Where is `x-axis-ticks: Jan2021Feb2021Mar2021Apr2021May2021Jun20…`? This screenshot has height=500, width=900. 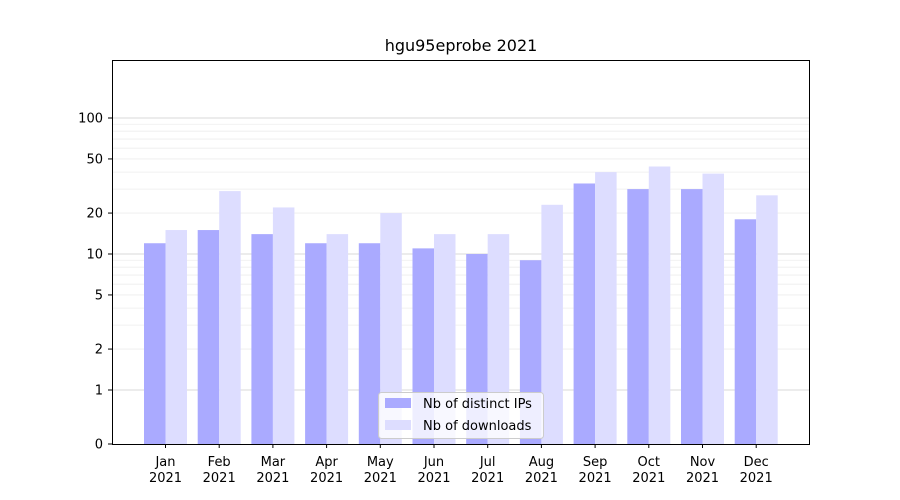
x-axis-ticks: Jan2021Feb2021Mar2021Apr2021May2021Jun20… is located at coordinates (461, 465).